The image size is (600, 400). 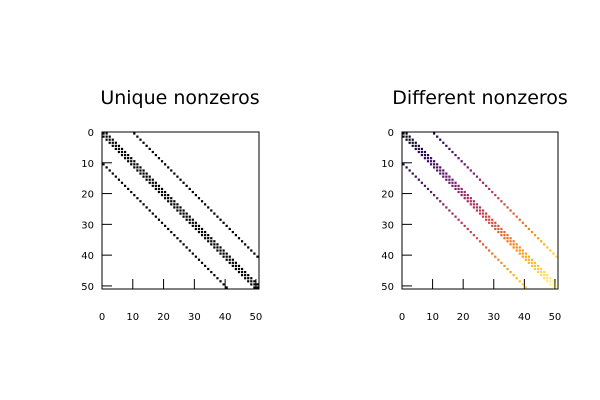 I want to click on y-tick-label: 0, so click(x=91, y=133).